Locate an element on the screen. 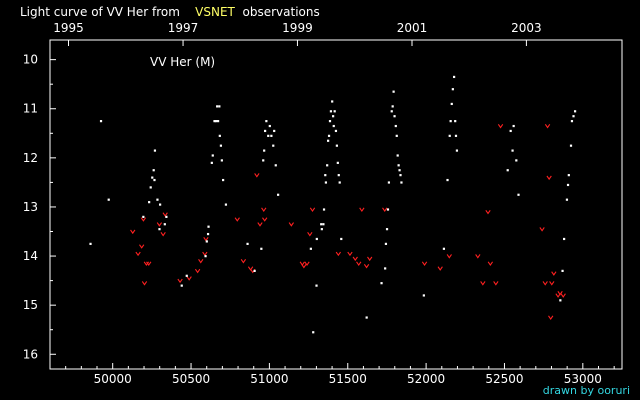 The height and width of the screenshot is (400, 640). credit-text: drawn by ooruri is located at coordinates (586, 390).